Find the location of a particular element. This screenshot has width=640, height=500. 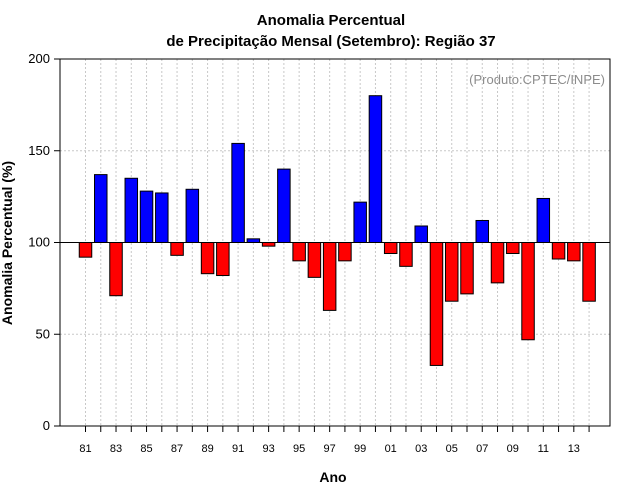

y-tick-label: 50 is located at coordinates (43, 333).